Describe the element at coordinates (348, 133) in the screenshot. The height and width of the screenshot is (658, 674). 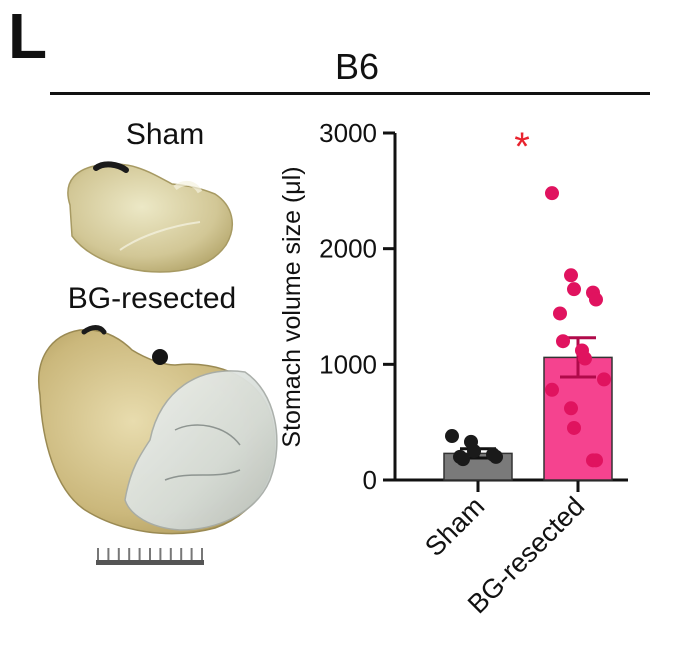
I see `y-tick-label: 3000` at that location.